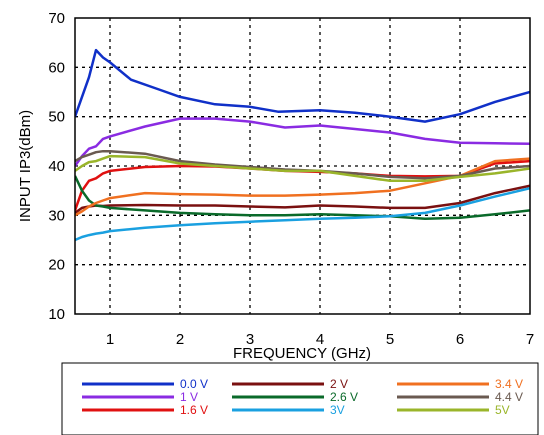  I want to click on legend-label: 1.6 V, so click(194, 410).